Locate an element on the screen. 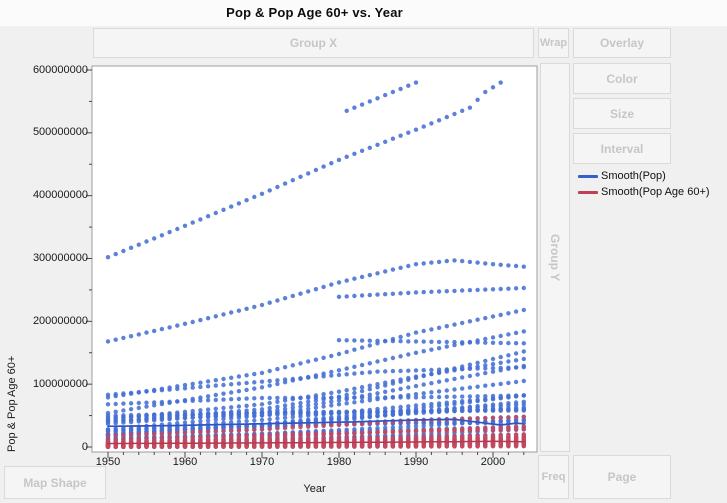  drop-zone-interval: Interval is located at coordinates (622, 148).